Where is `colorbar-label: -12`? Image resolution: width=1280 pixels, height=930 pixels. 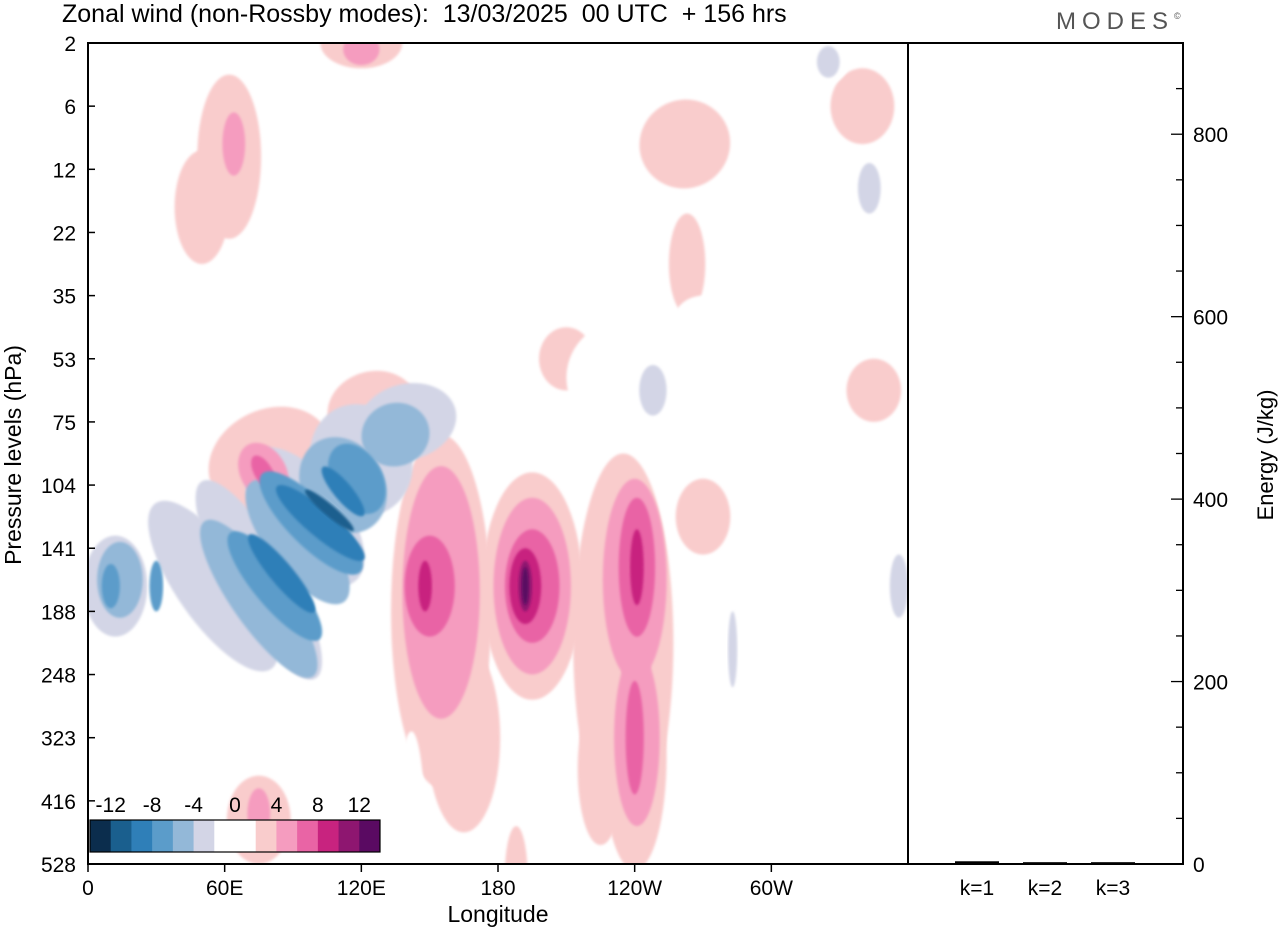
colorbar-label: -12 is located at coordinates (111, 805).